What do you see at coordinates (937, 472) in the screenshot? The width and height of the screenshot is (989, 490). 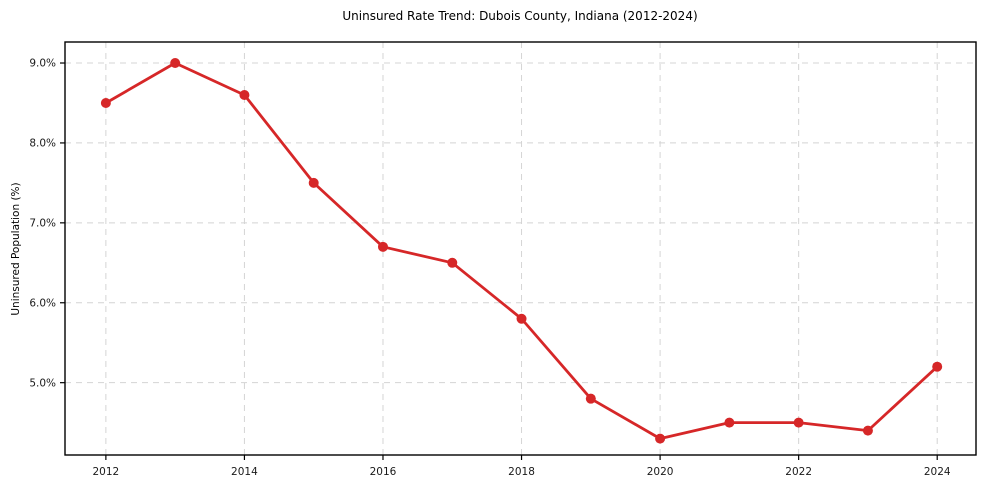 I see `x-tick-label: 2024` at bounding box center [937, 472].